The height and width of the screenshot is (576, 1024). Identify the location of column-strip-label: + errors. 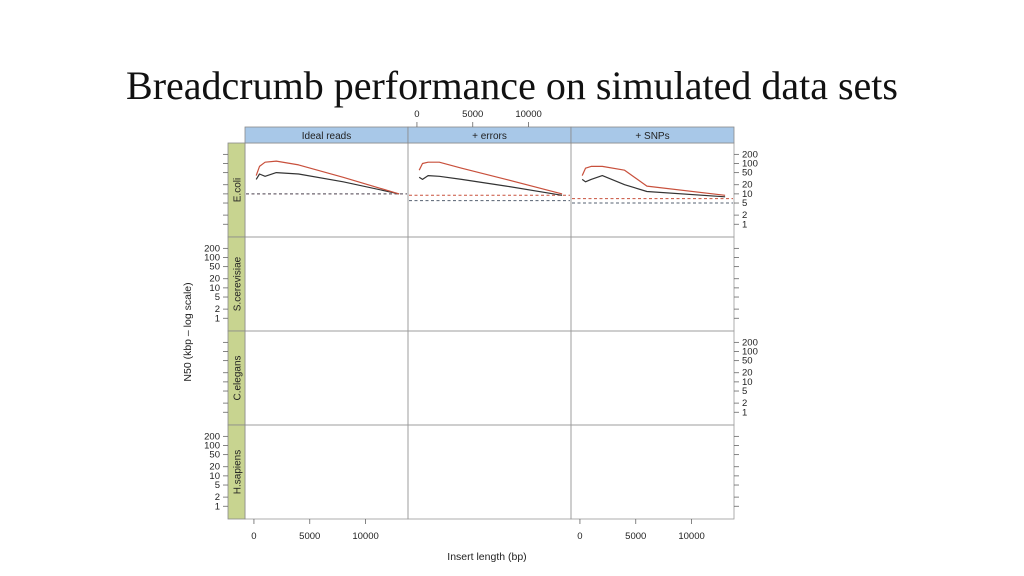
(489, 136).